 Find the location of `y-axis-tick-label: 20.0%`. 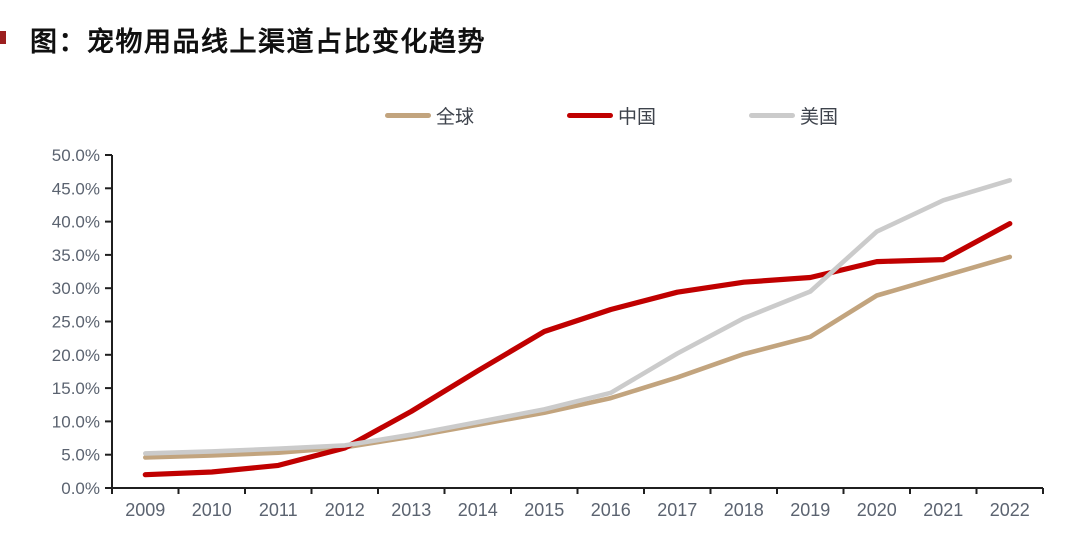

y-axis-tick-label: 20.0% is located at coordinates (76, 355).